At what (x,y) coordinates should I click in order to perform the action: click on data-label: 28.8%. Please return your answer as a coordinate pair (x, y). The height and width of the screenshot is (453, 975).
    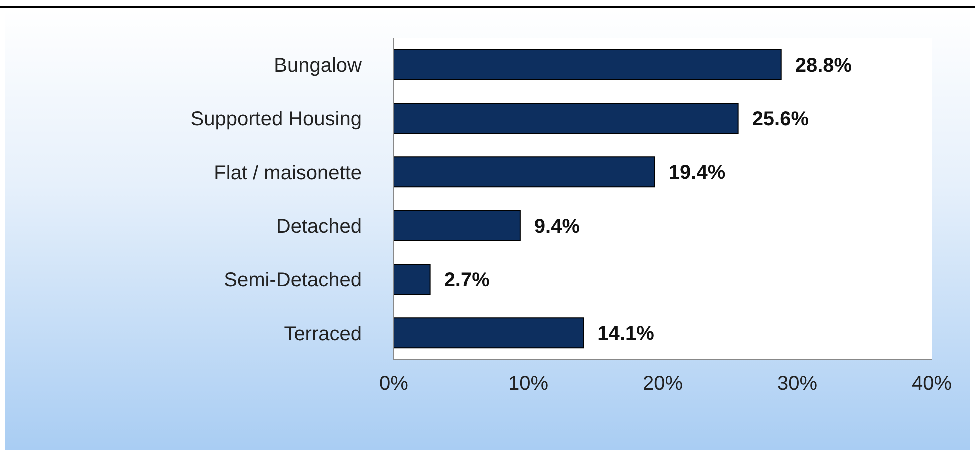
    Looking at the image, I should click on (823, 65).